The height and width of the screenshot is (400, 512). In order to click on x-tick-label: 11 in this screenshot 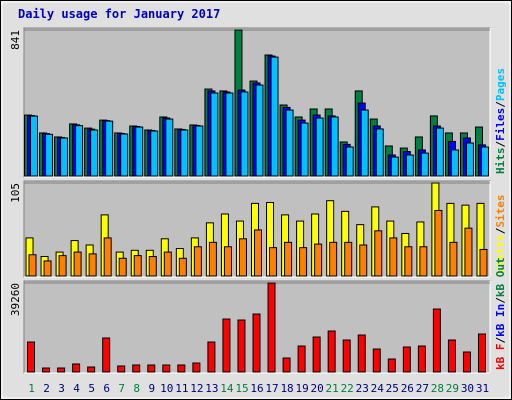, I will do `click(181, 388)`.